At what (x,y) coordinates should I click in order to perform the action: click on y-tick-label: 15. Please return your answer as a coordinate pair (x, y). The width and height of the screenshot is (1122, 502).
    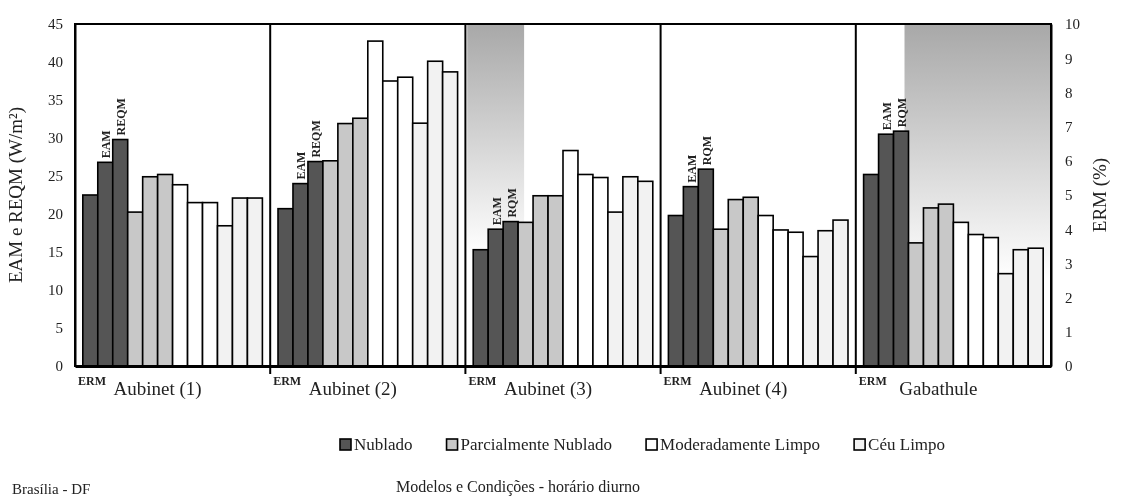
    Looking at the image, I should click on (55, 252).